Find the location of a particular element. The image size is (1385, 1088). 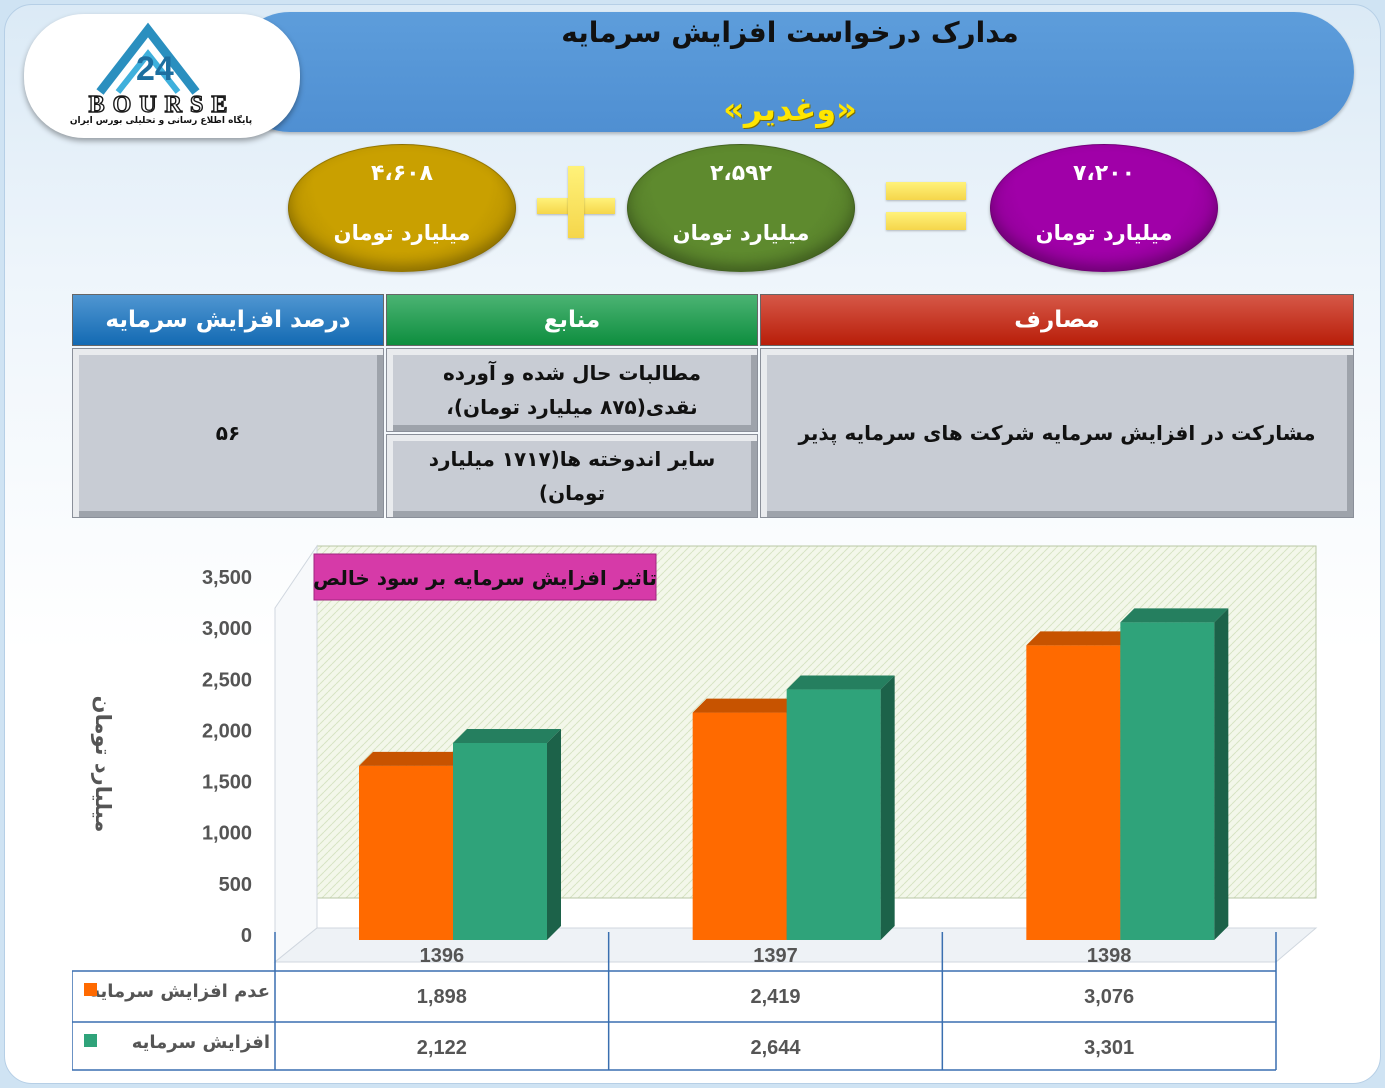

chart-title: تاثیر افزایش سرمایه بر سود خالص is located at coordinates (485, 578).